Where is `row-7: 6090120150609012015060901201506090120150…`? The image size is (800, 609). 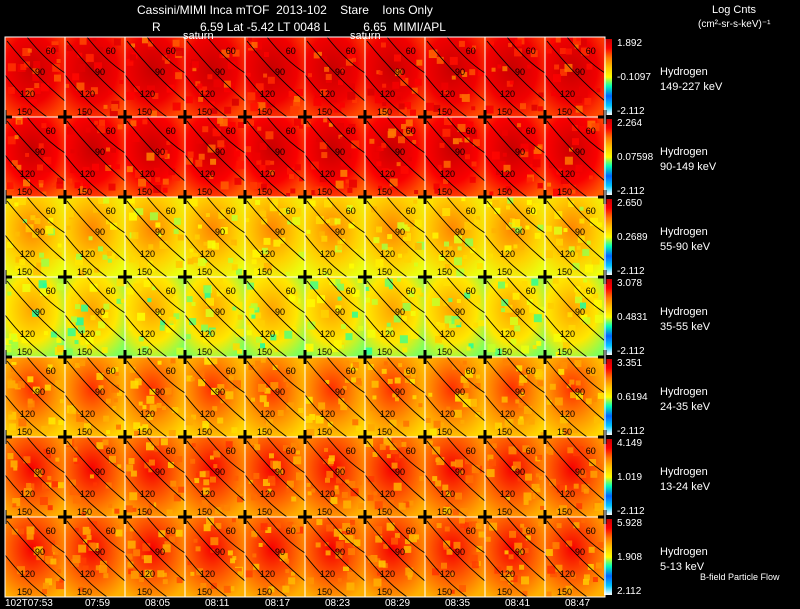
row-7: 6090120150609012015060901201506090120150… is located at coordinates (308, 557).